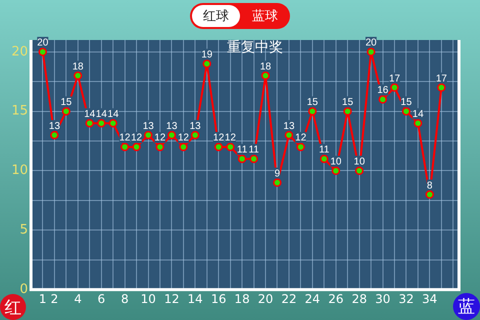  I want to click on y-tick-label: 20, so click(19, 52).